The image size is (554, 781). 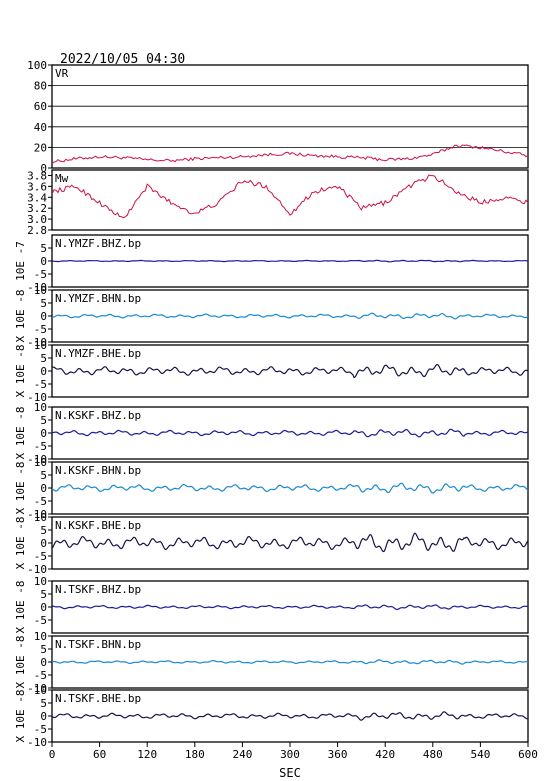 I want to click on series-name: N.TSKF.BHZ.bp, so click(x=98, y=589).